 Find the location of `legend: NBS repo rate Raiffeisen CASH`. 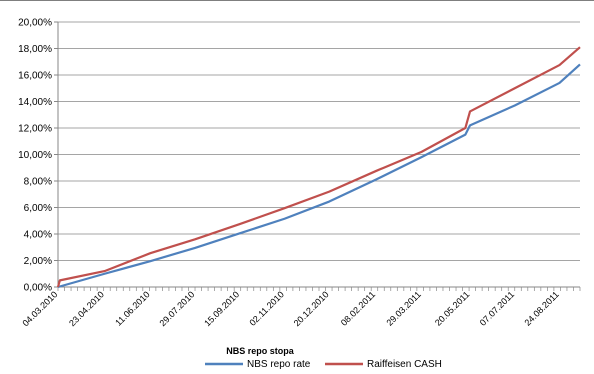

legend: NBS repo rate Raiffeisen CASH is located at coordinates (323, 364).